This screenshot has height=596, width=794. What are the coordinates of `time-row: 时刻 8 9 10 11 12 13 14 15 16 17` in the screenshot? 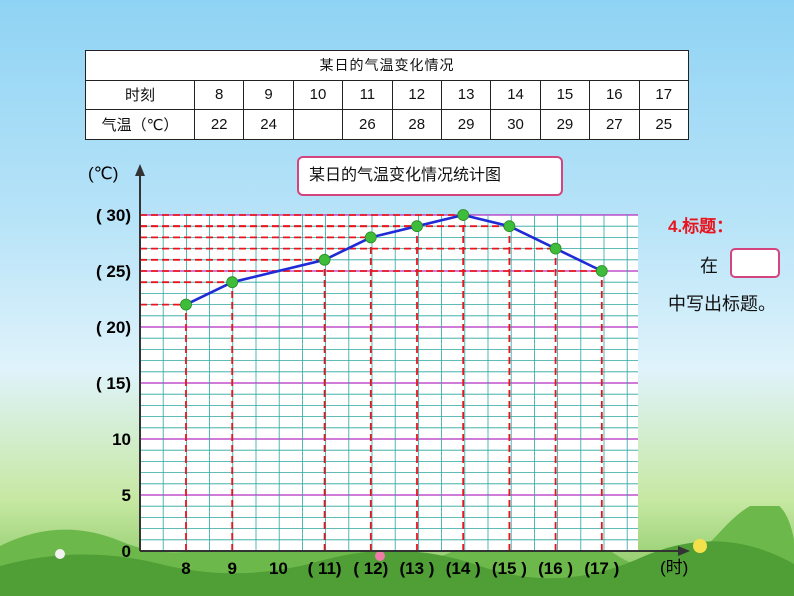 It's located at (387, 95).